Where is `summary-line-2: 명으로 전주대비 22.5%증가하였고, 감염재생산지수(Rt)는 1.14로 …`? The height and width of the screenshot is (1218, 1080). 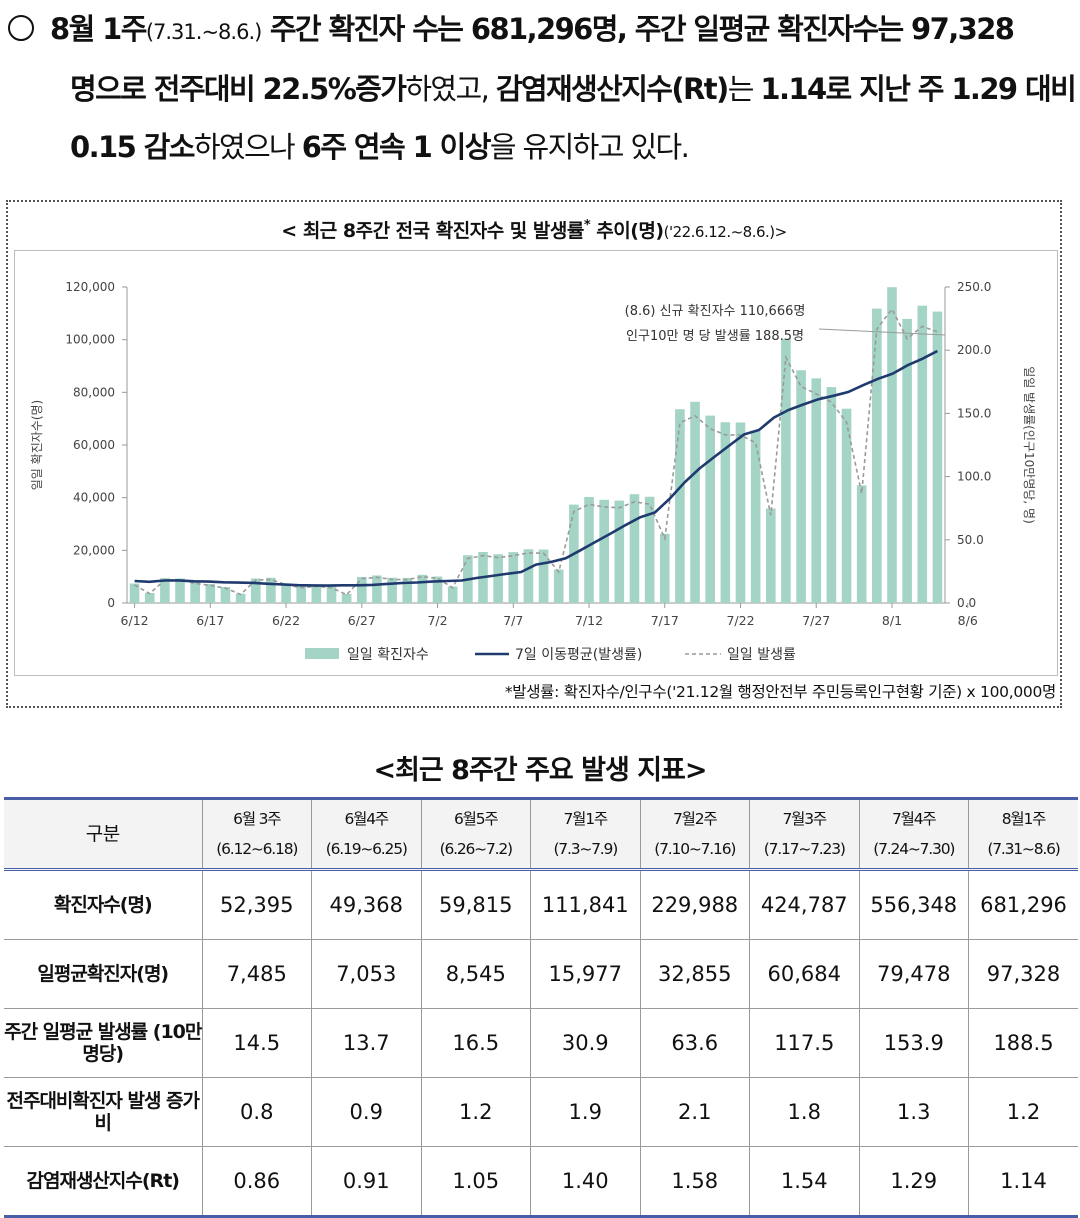 summary-line-2: 명으로 전주대비 22.5%증가하였고, 감염재생산지수(Rt)는 1.14로 … is located at coordinates (573, 87).